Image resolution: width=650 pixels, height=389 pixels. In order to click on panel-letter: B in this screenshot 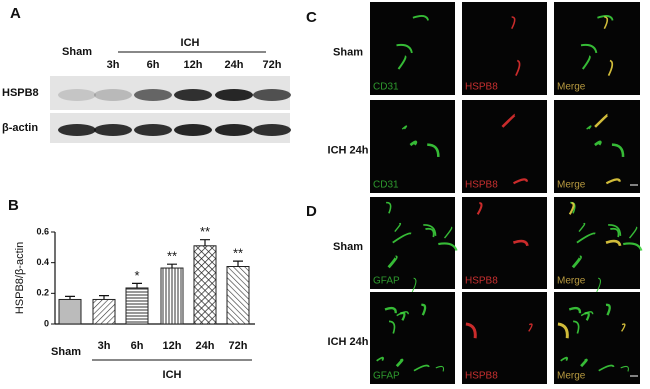, I will do `click(13, 205)`.